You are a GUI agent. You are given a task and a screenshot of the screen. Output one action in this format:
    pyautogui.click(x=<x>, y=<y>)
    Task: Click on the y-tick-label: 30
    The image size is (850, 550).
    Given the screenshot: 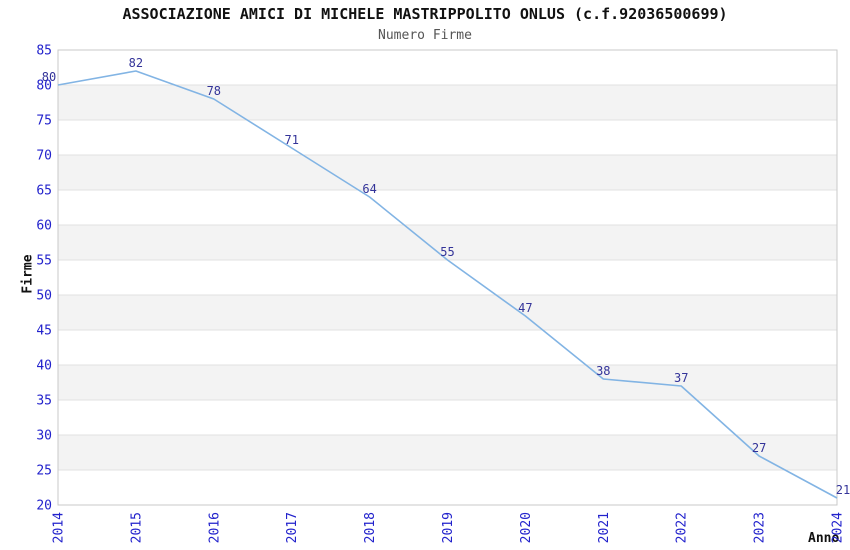 What is the action you would take?
    pyautogui.click(x=44, y=436)
    